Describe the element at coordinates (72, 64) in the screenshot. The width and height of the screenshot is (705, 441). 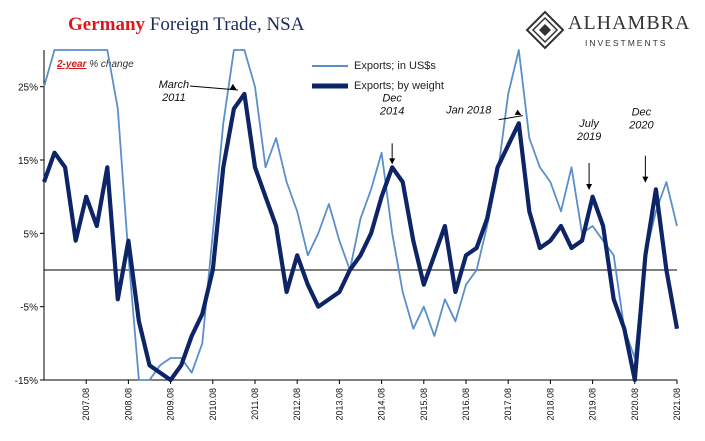
I see `subtitle-highlight: 2-year` at that location.